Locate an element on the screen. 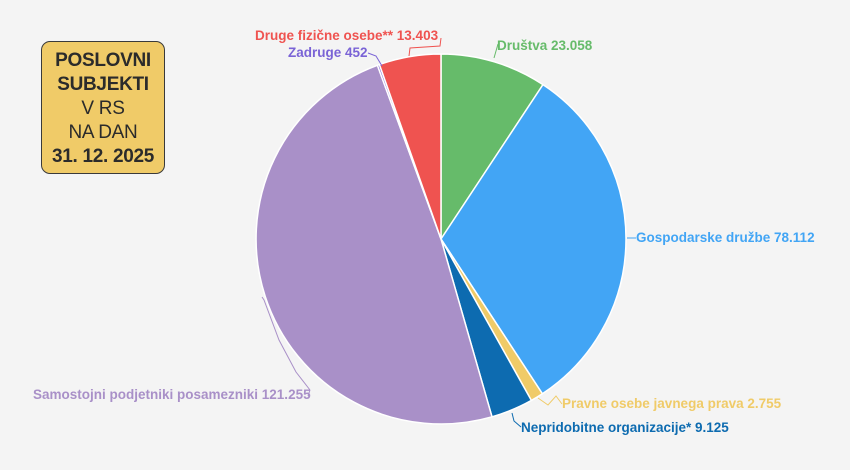 This screenshot has height=470, width=850. leader-line-zadruge is located at coordinates (375, 59).